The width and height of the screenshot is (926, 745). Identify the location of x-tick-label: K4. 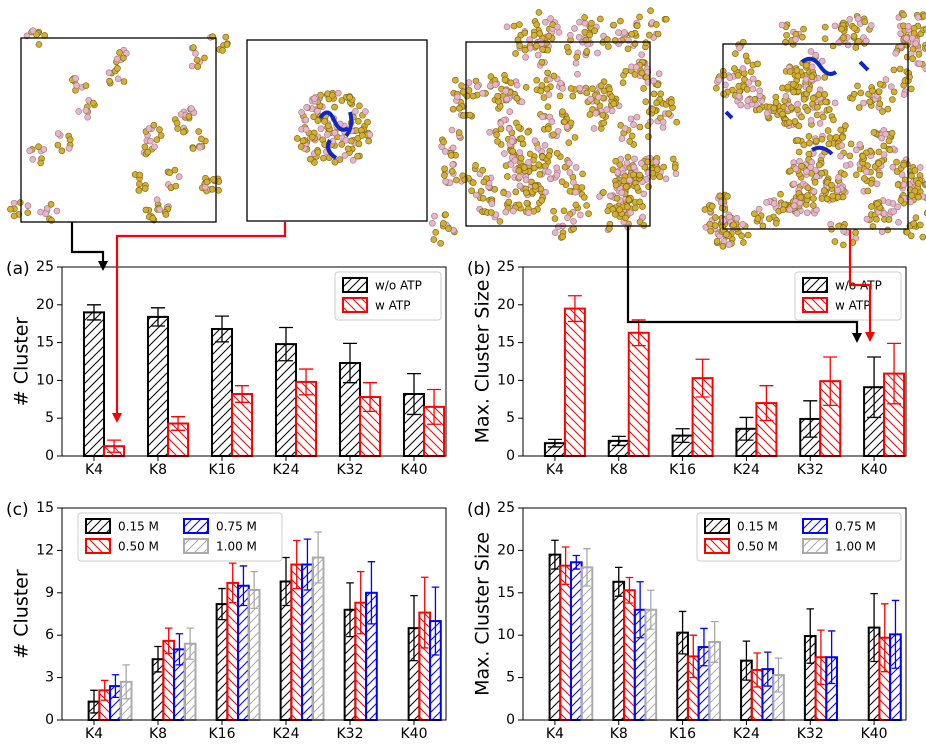
(94, 470).